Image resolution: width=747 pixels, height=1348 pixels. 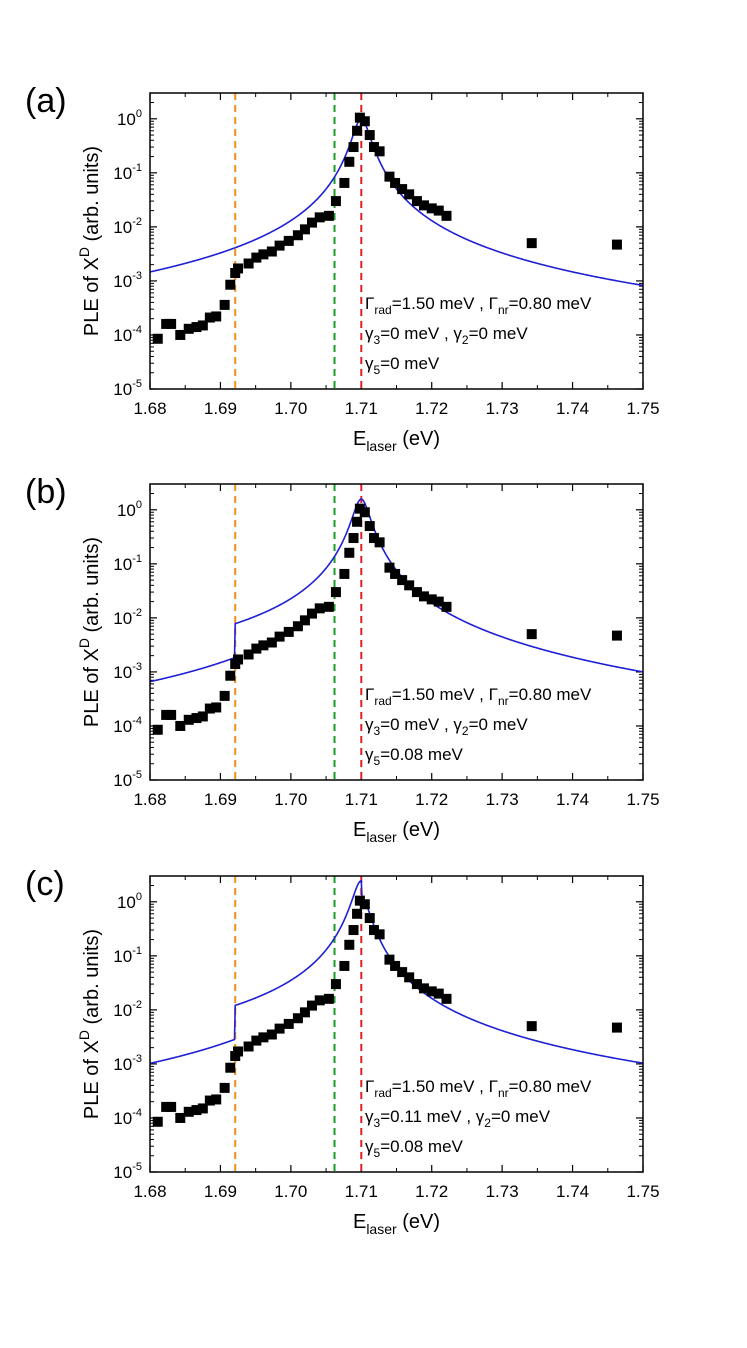 I want to click on x-tick-label: 1.72, so click(x=431, y=799).